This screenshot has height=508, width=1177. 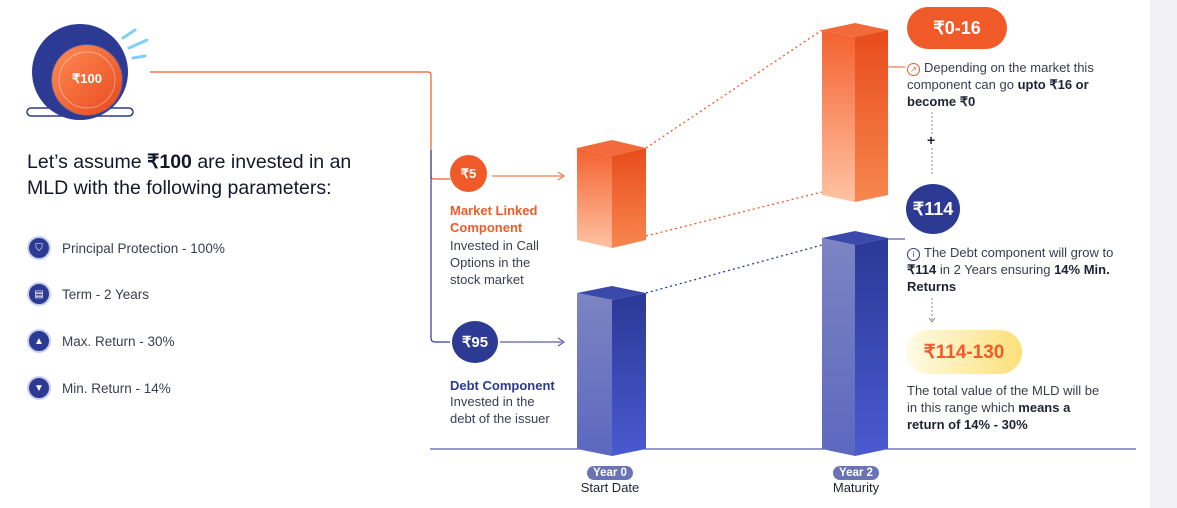 I want to click on flow-line-debt, so click(x=440, y=246).